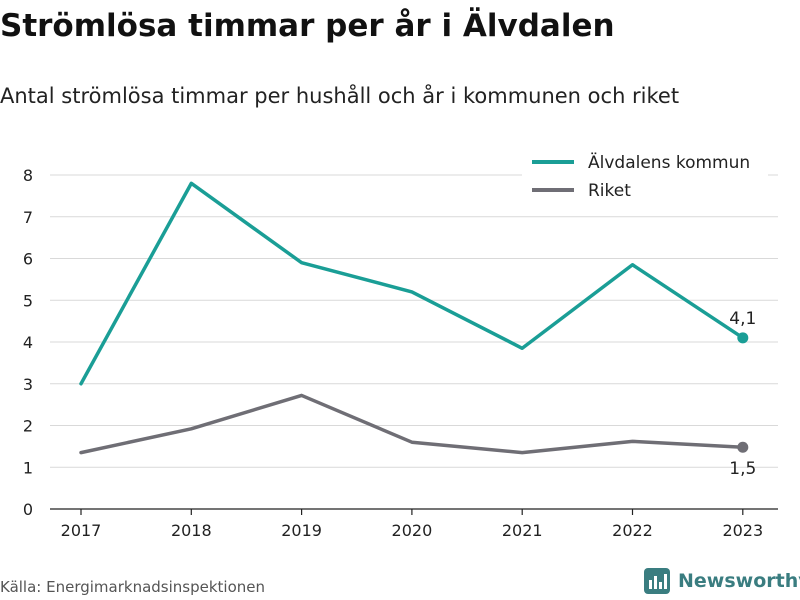  Describe the element at coordinates (609, 191) in the screenshot. I see `legend-label: Riket` at that location.